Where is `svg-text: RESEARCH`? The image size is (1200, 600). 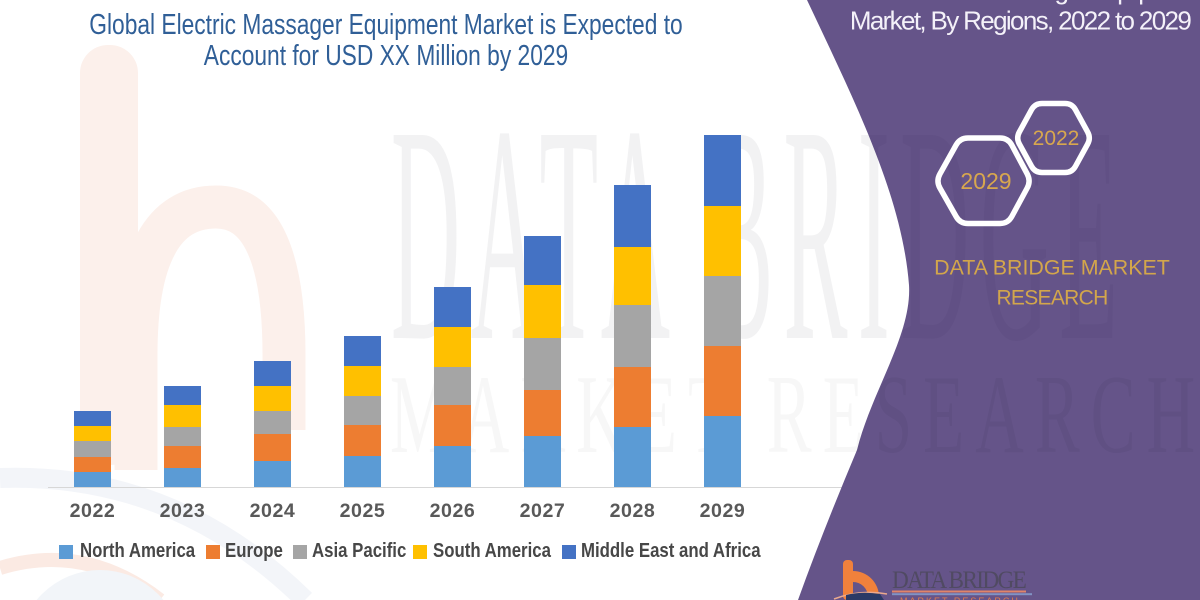 svg-text: RESEARCH is located at coordinates (1051, 298).